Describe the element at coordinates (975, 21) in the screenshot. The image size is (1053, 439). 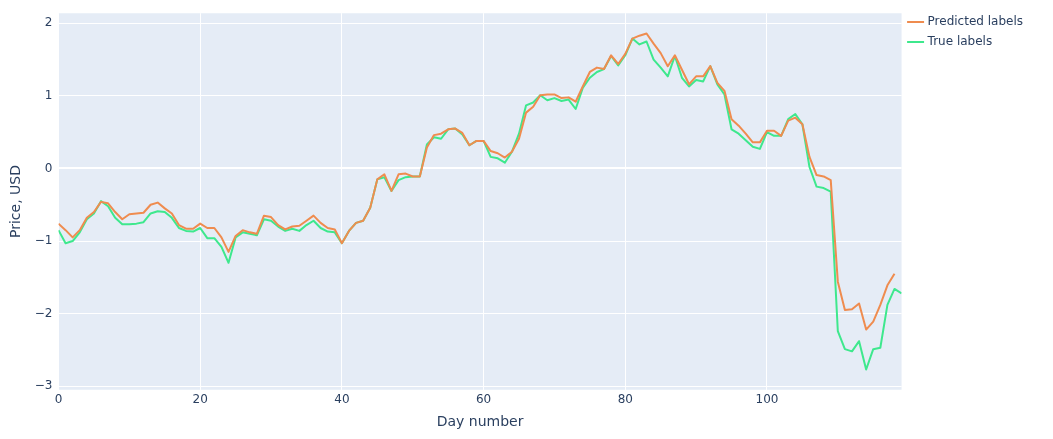
I see `legend-label: Predicted labels` at that location.